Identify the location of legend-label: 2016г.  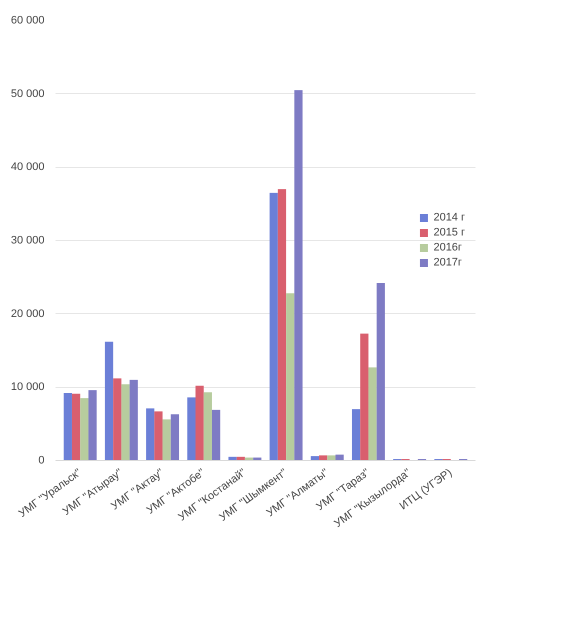
(447, 248).